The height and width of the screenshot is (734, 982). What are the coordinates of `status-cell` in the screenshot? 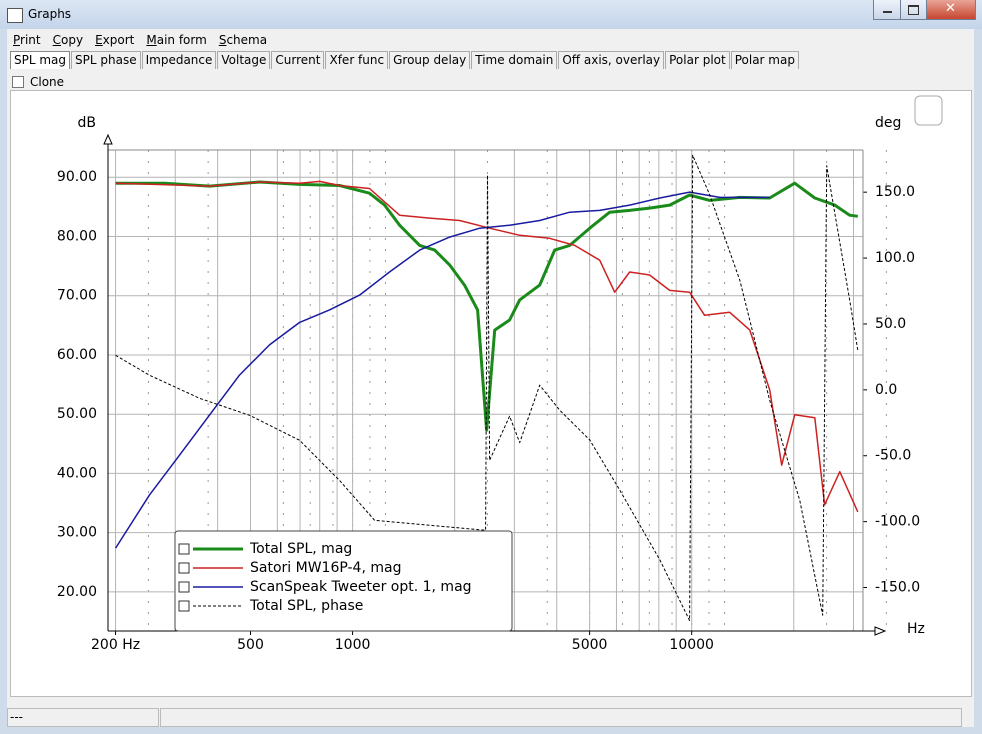 It's located at (561, 717).